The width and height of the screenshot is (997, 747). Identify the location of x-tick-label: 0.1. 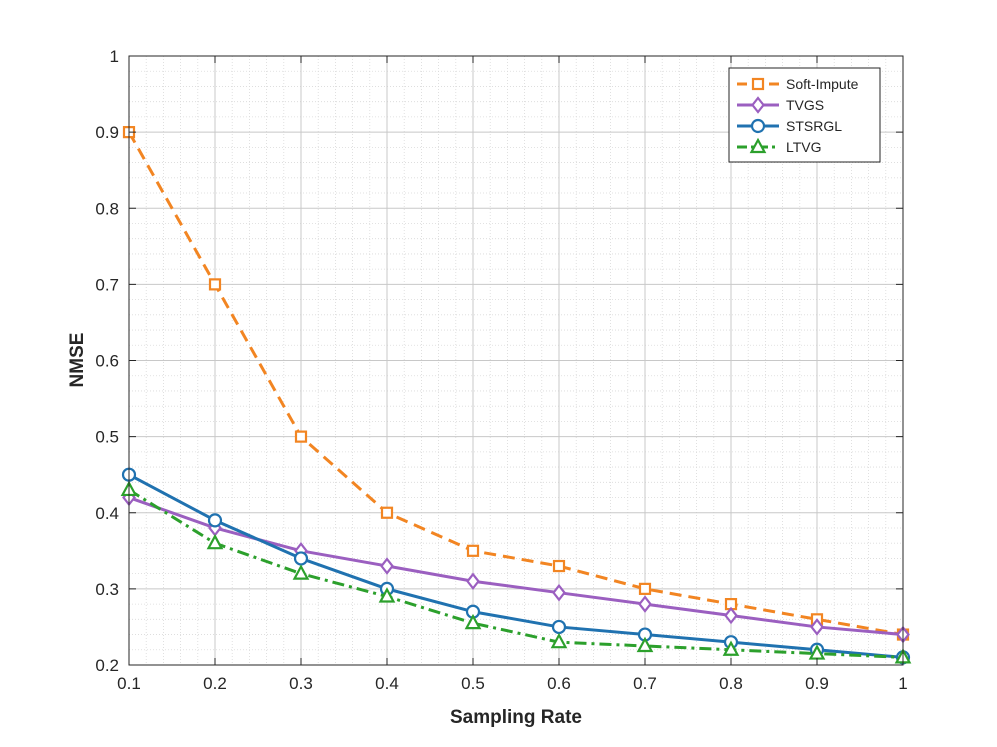
(129, 683).